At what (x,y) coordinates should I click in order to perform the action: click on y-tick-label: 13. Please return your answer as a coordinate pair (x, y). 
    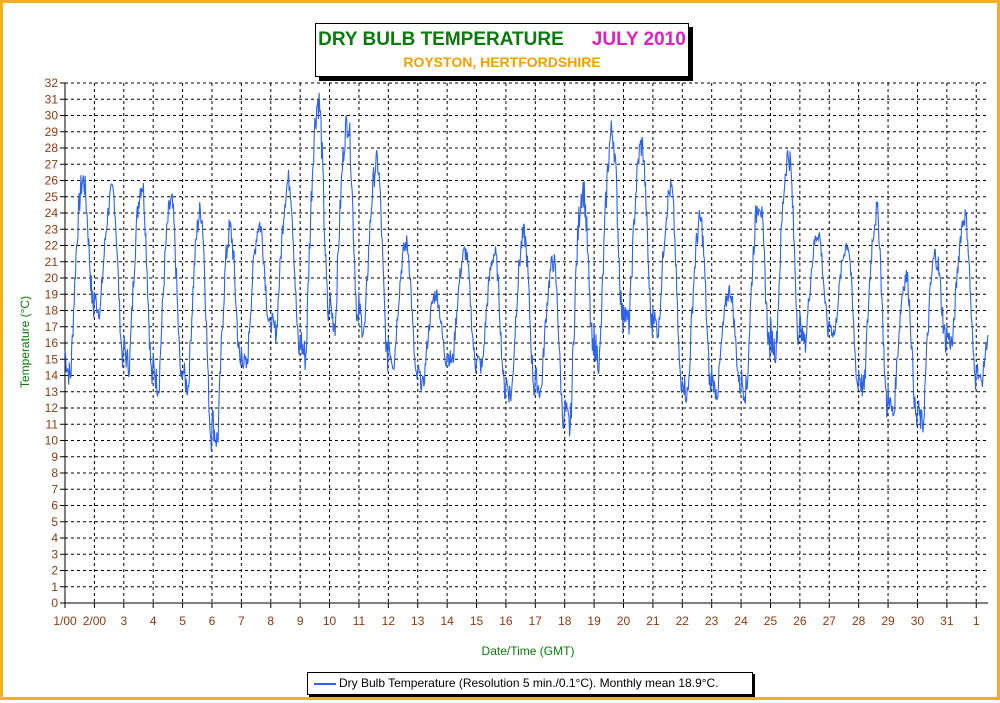
    Looking at the image, I should click on (52, 392).